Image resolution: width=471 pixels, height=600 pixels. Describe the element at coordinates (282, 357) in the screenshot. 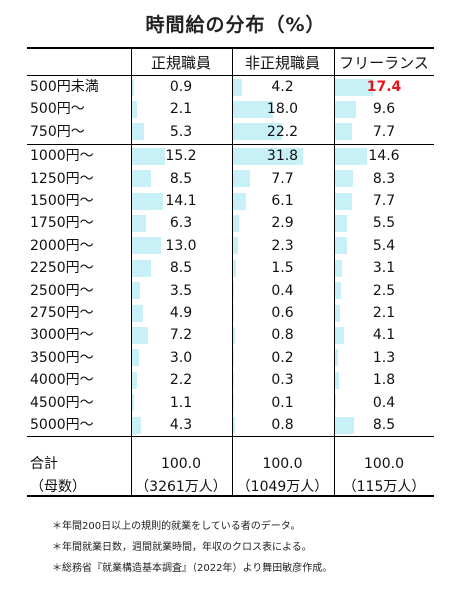

I see `value-label: 0.2` at that location.